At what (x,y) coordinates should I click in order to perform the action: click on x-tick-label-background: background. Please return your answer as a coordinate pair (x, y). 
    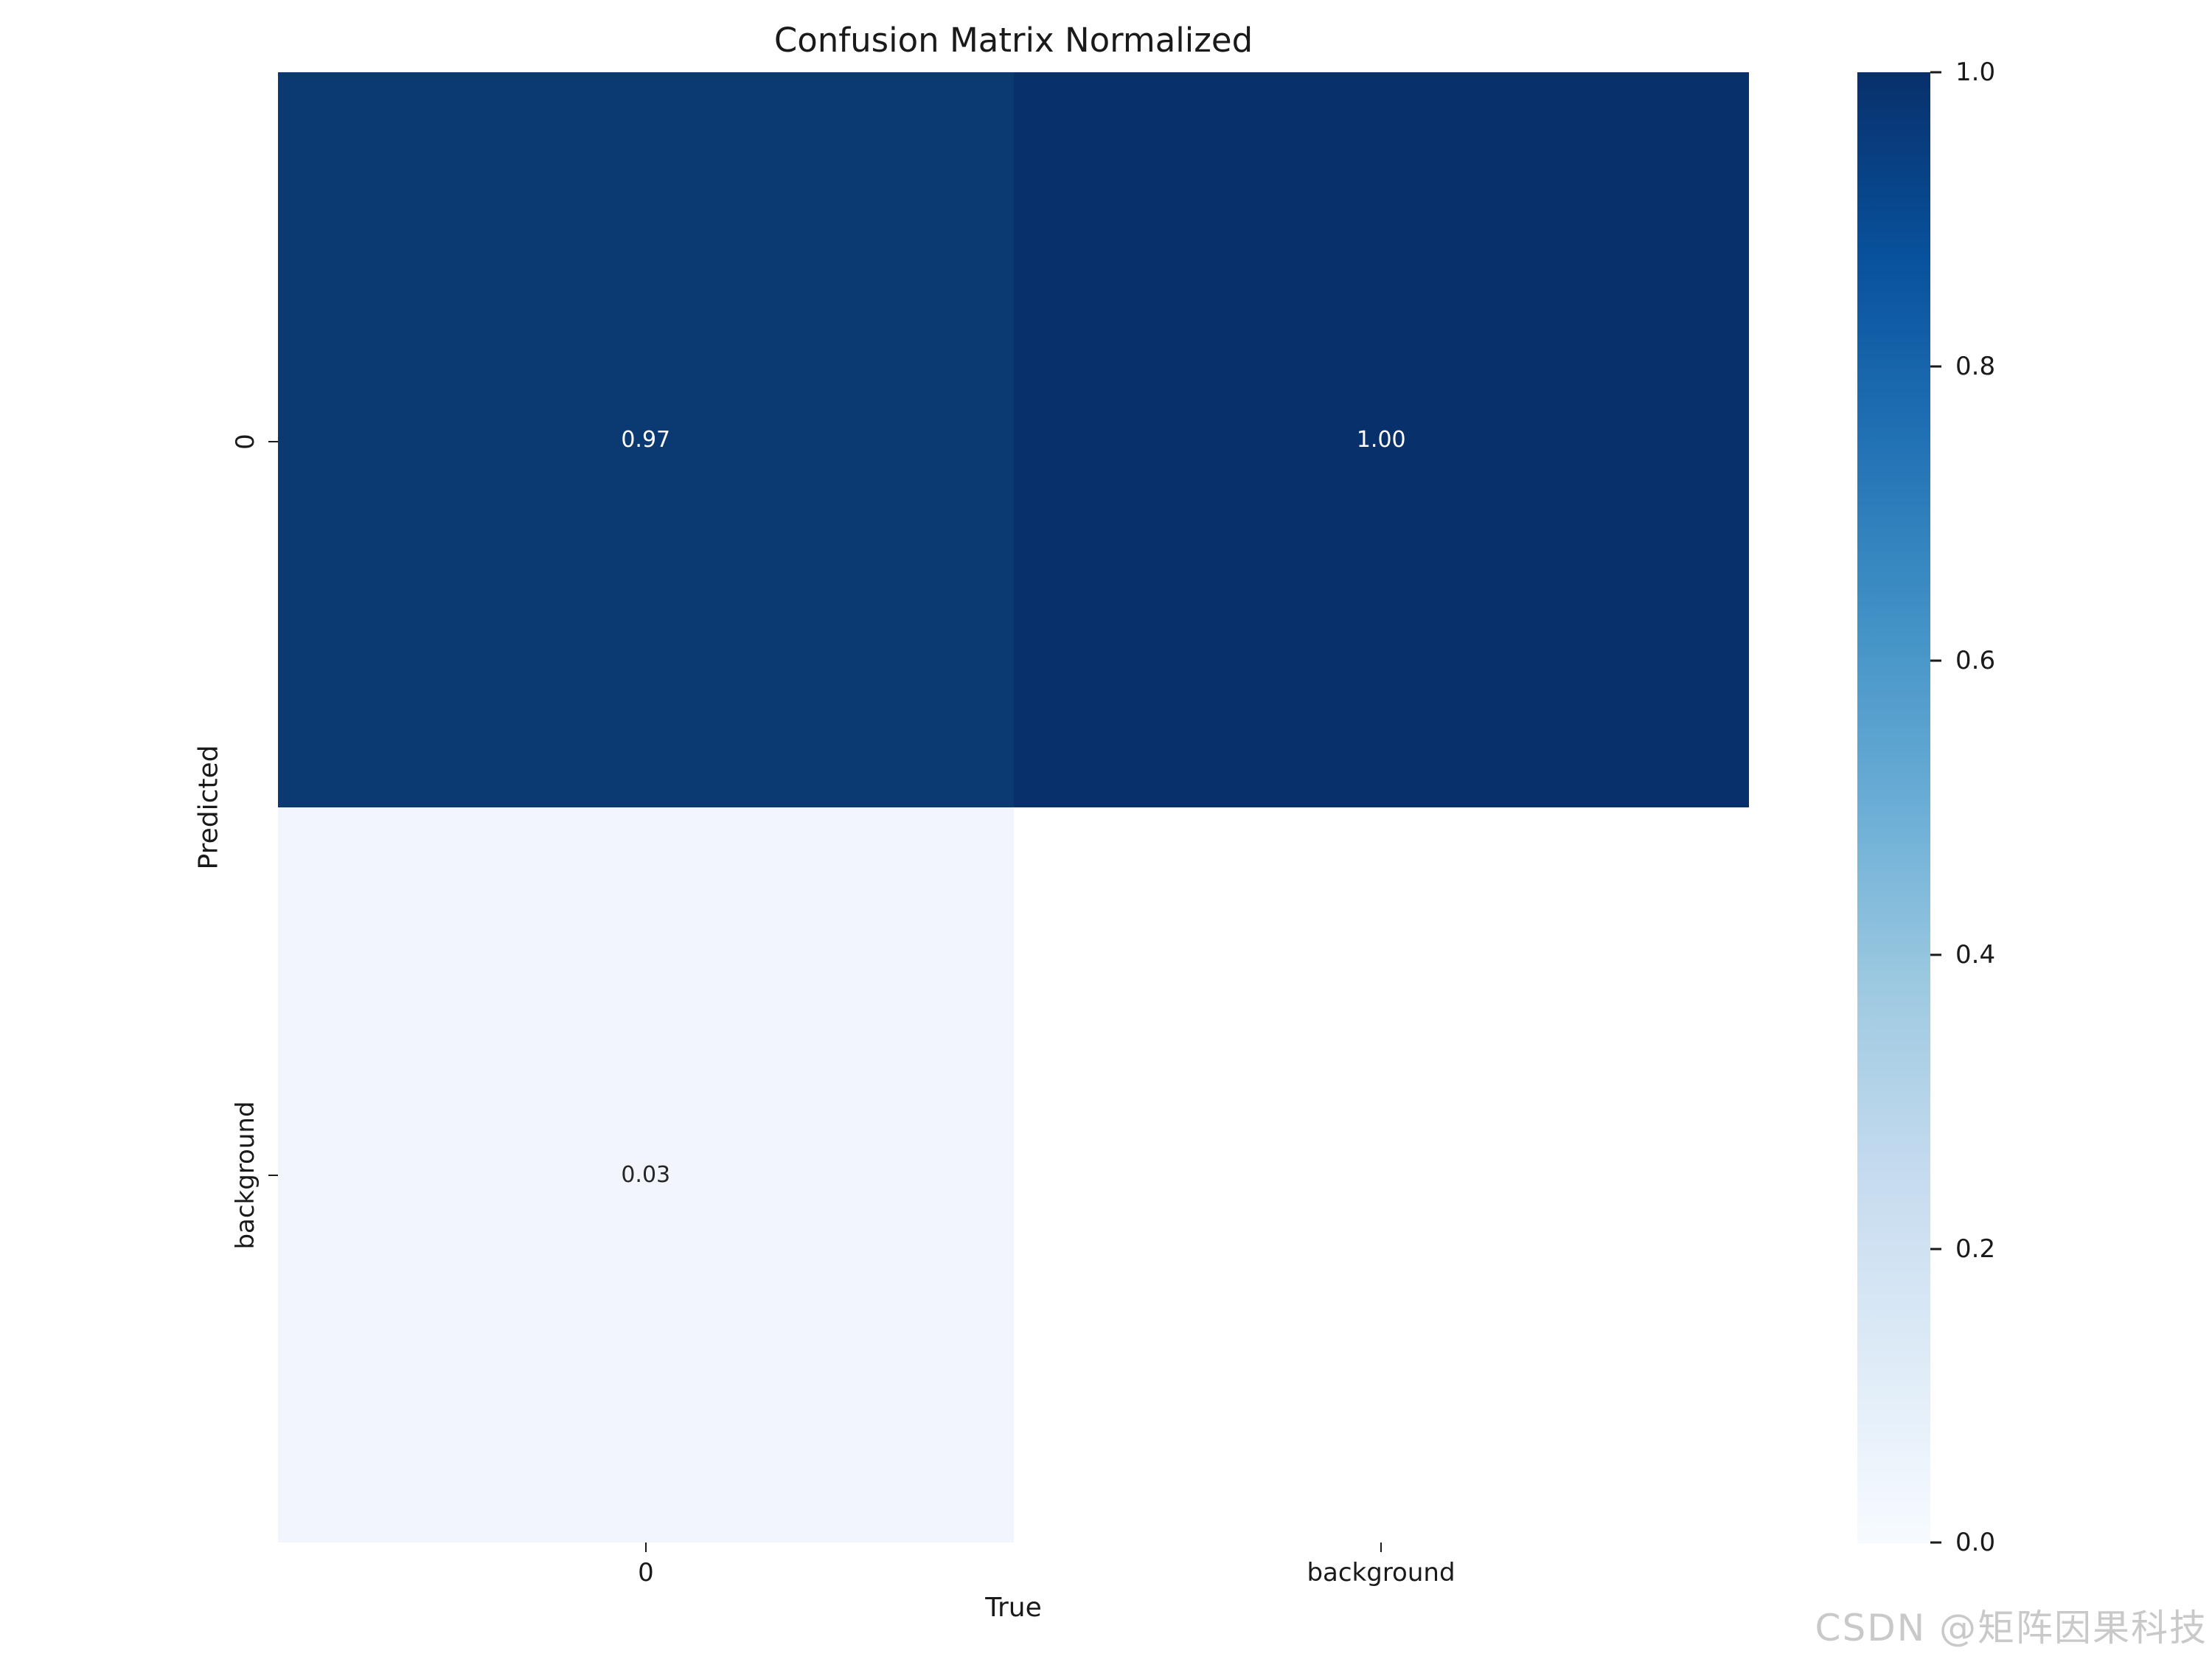
    Looking at the image, I should click on (1381, 1572).